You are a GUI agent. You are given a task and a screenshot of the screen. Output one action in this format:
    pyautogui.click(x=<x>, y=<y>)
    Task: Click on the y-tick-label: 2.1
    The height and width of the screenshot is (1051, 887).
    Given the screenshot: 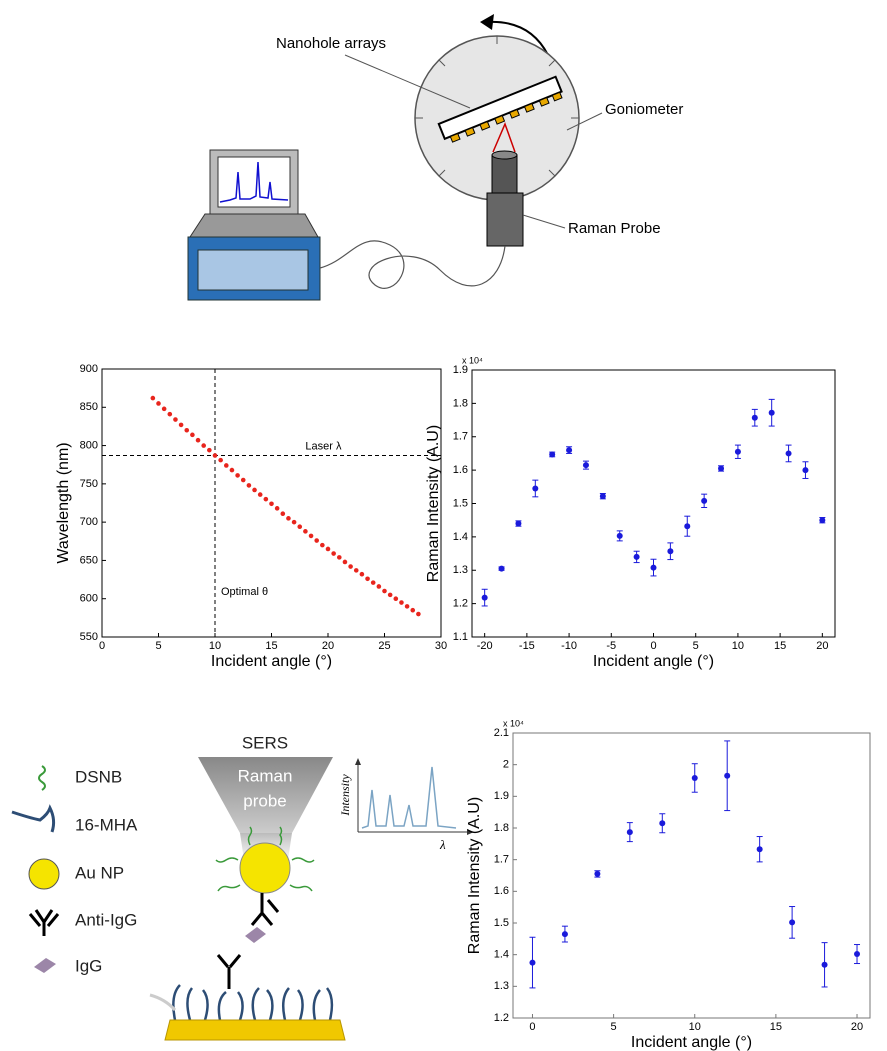 What is the action you would take?
    pyautogui.click(x=501, y=733)
    